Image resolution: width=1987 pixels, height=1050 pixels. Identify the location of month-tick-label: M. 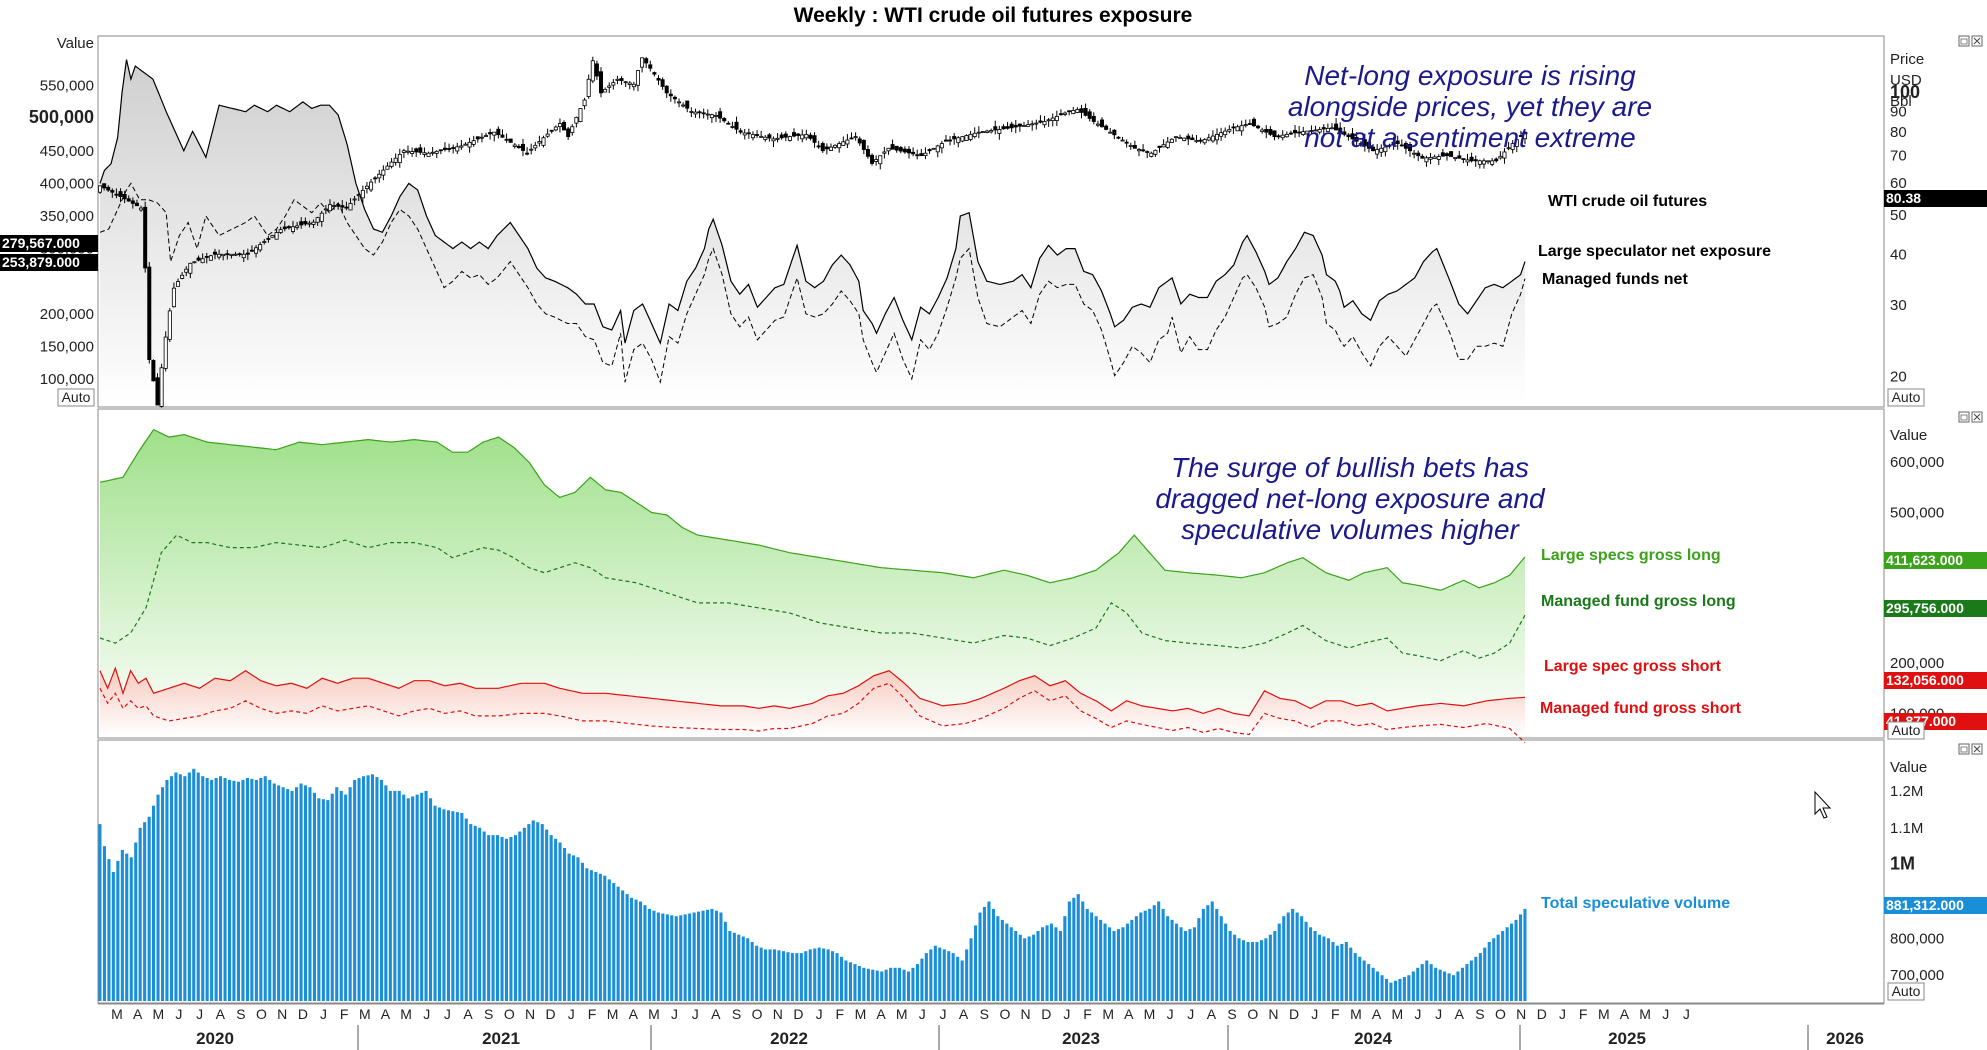
(1645, 1014).